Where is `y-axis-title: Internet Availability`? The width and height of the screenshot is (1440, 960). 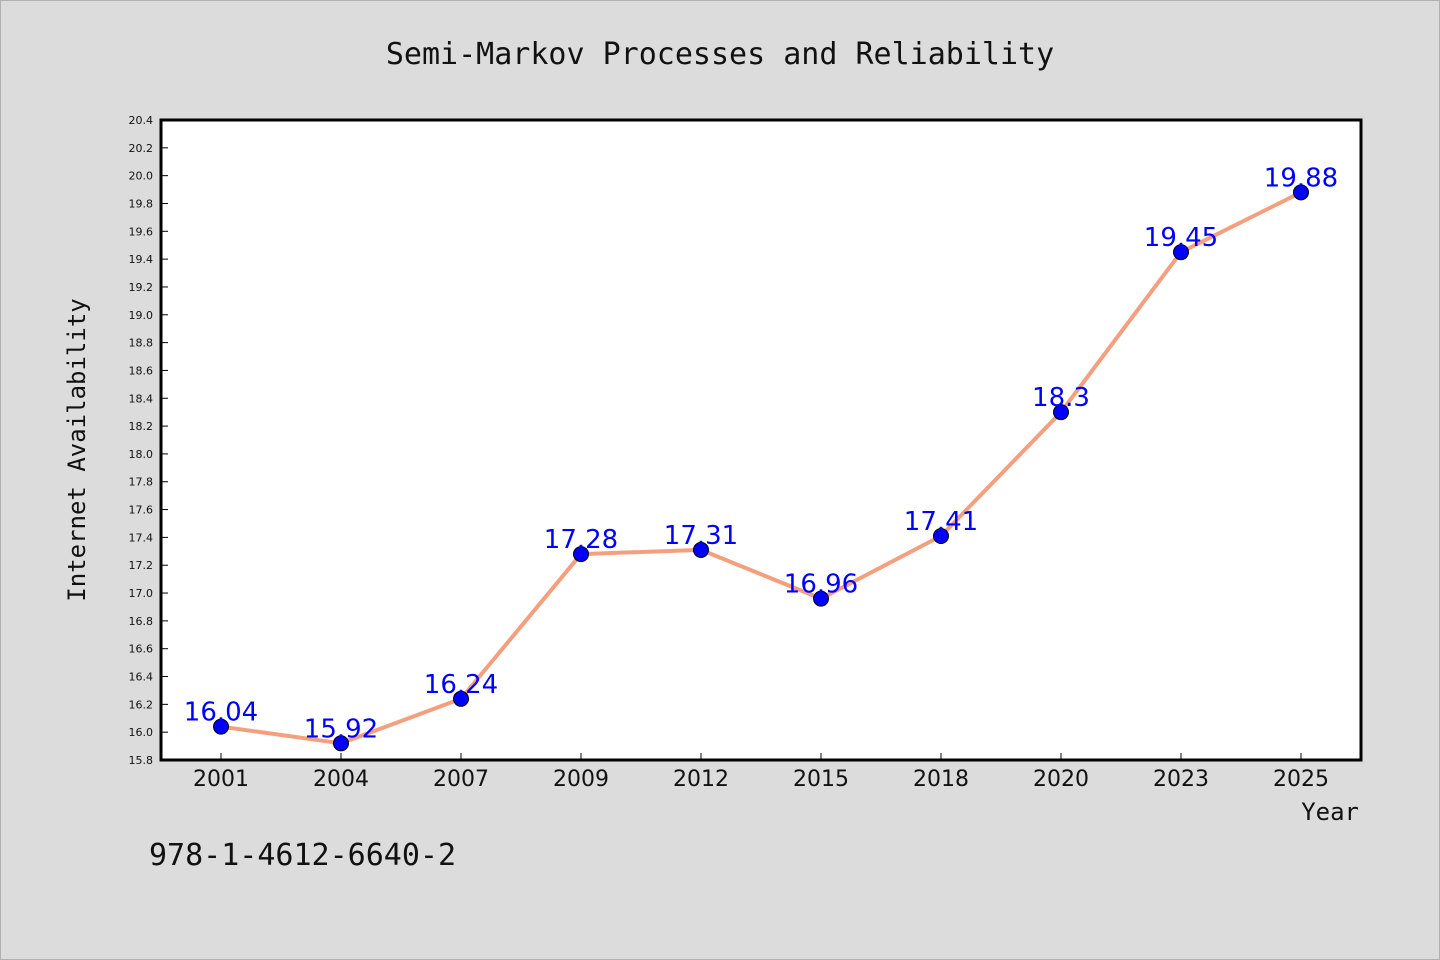
y-axis-title: Internet Availability is located at coordinates (77, 449).